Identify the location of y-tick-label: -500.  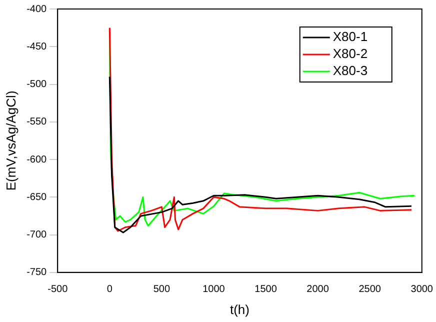
(37, 84).